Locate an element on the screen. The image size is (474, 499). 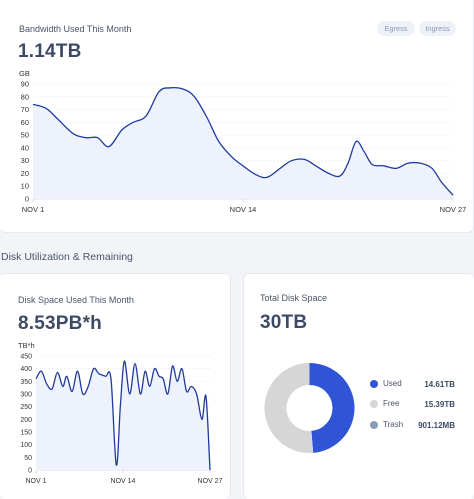
legend-item-used: Used is located at coordinates (420, 384).